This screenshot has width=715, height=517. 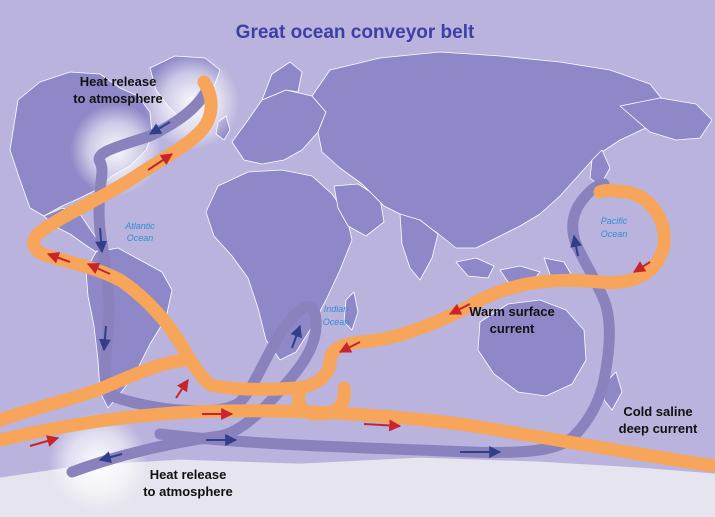 What do you see at coordinates (336, 322) in the screenshot?
I see `indian-ocean-label-line2: Ocean` at bounding box center [336, 322].